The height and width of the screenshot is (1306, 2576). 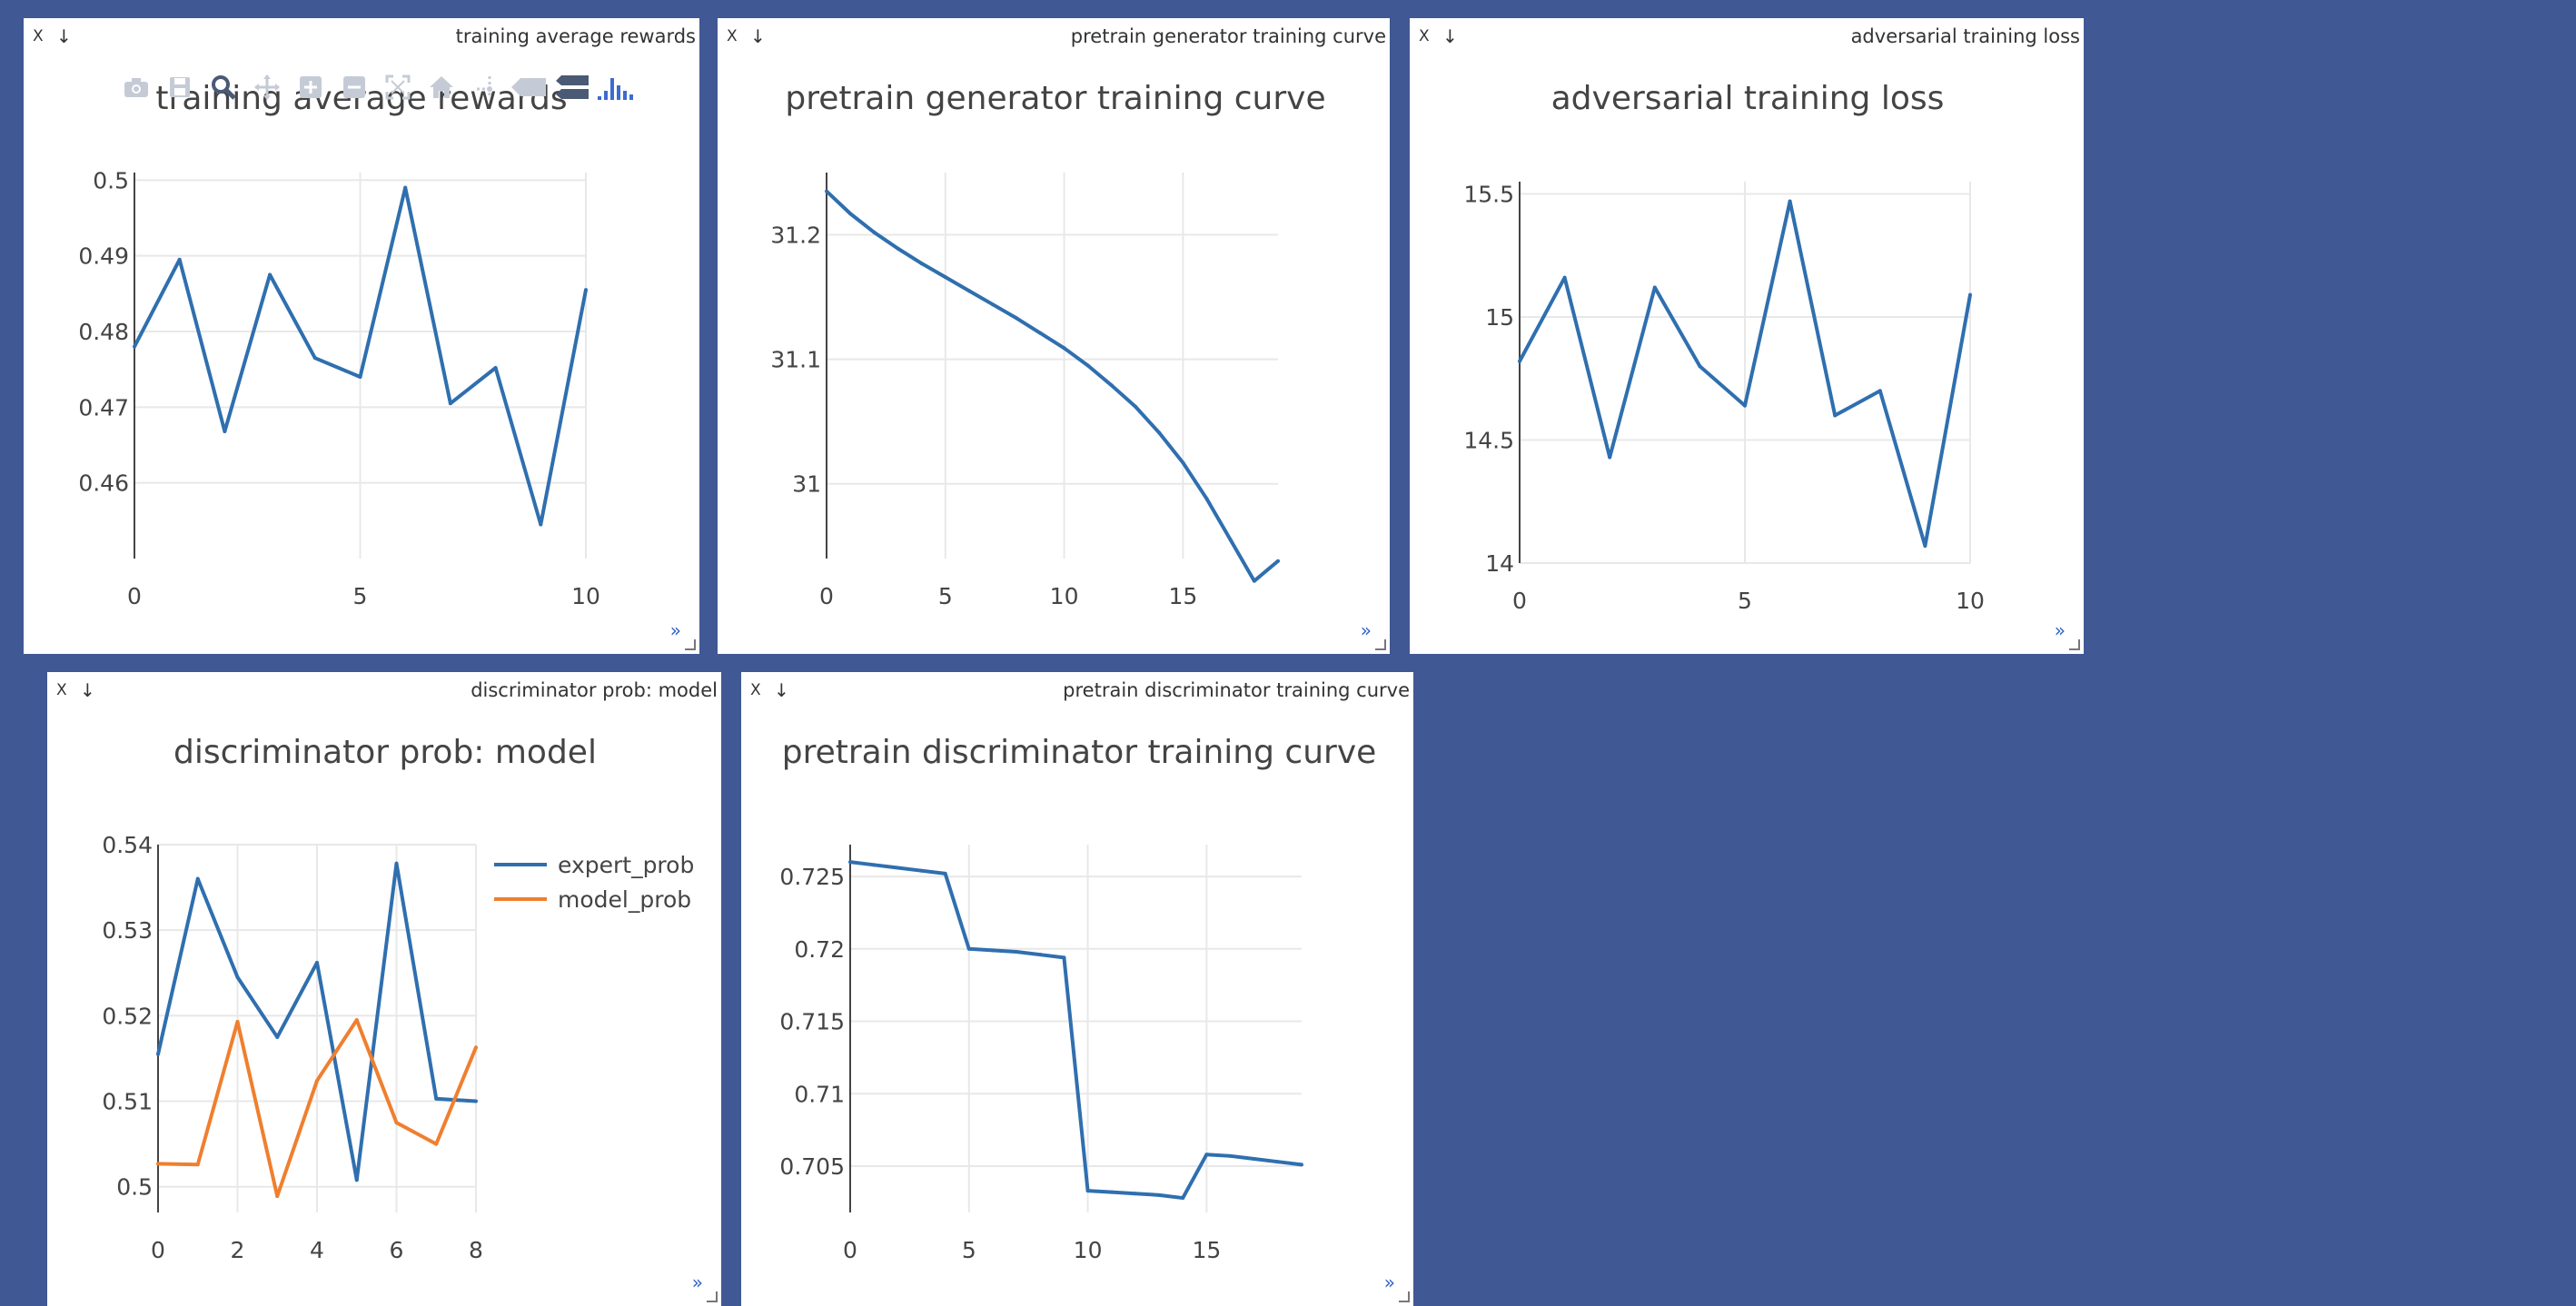 I want to click on pane-title: pretrain generator training curve, so click(x=1228, y=36).